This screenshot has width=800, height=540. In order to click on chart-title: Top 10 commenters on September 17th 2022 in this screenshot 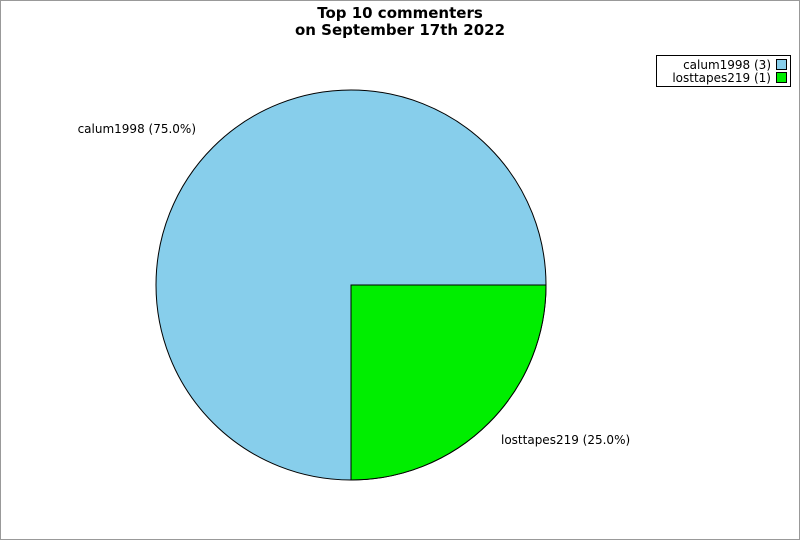, I will do `click(400, 21)`.